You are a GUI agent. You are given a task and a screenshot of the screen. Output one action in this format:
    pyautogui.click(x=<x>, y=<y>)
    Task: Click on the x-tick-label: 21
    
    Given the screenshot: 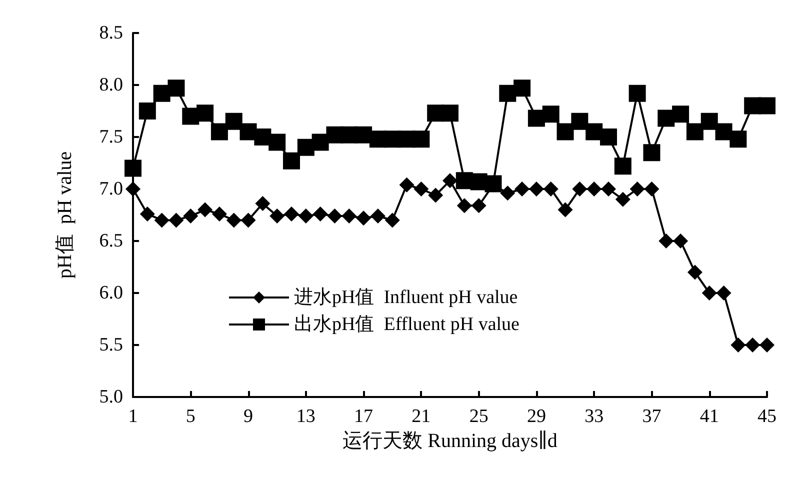 What is the action you would take?
    pyautogui.click(x=421, y=416)
    